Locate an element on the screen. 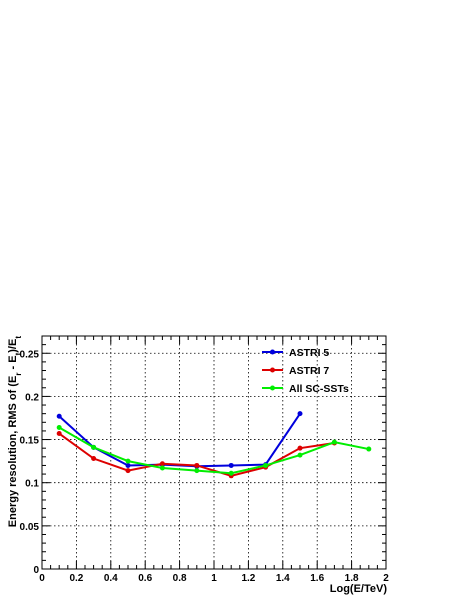 The height and width of the screenshot is (599, 463). legend: ASTRI 5 ASTRI 7 All SC-SSTs is located at coordinates (305, 371).